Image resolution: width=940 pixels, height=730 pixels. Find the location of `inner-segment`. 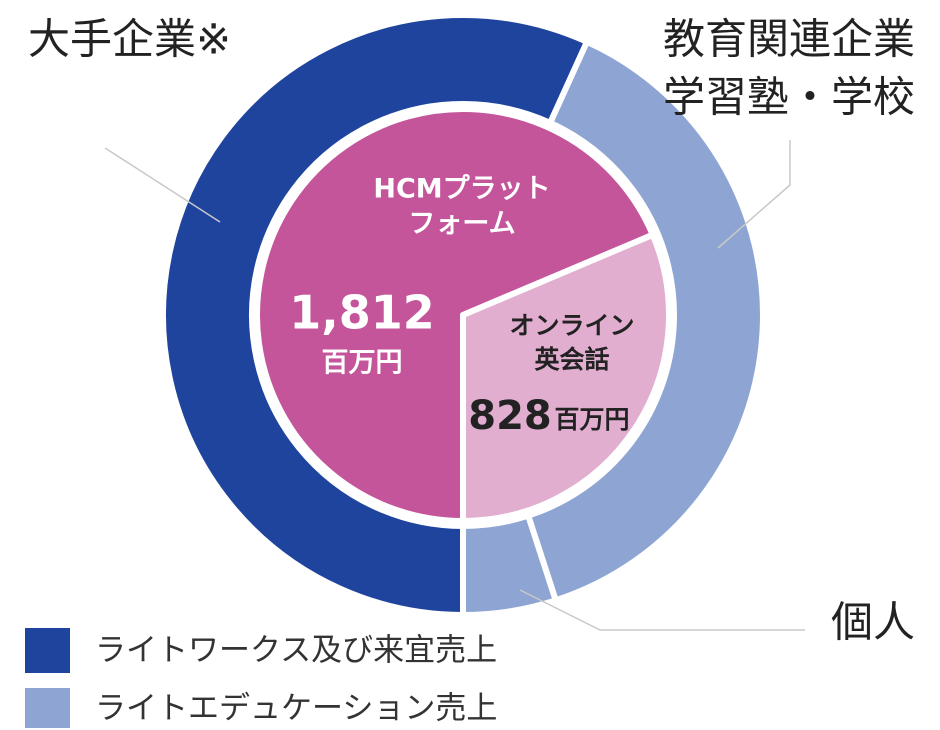

inner-segment is located at coordinates (566, 377).